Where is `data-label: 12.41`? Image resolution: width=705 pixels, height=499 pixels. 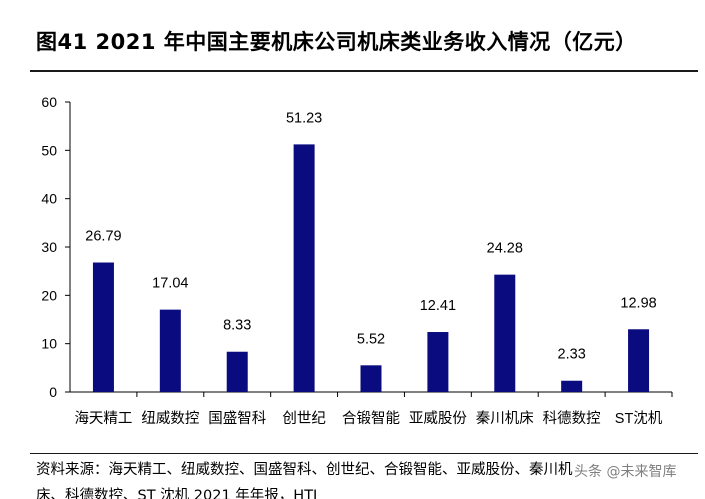 data-label: 12.41 is located at coordinates (438, 306).